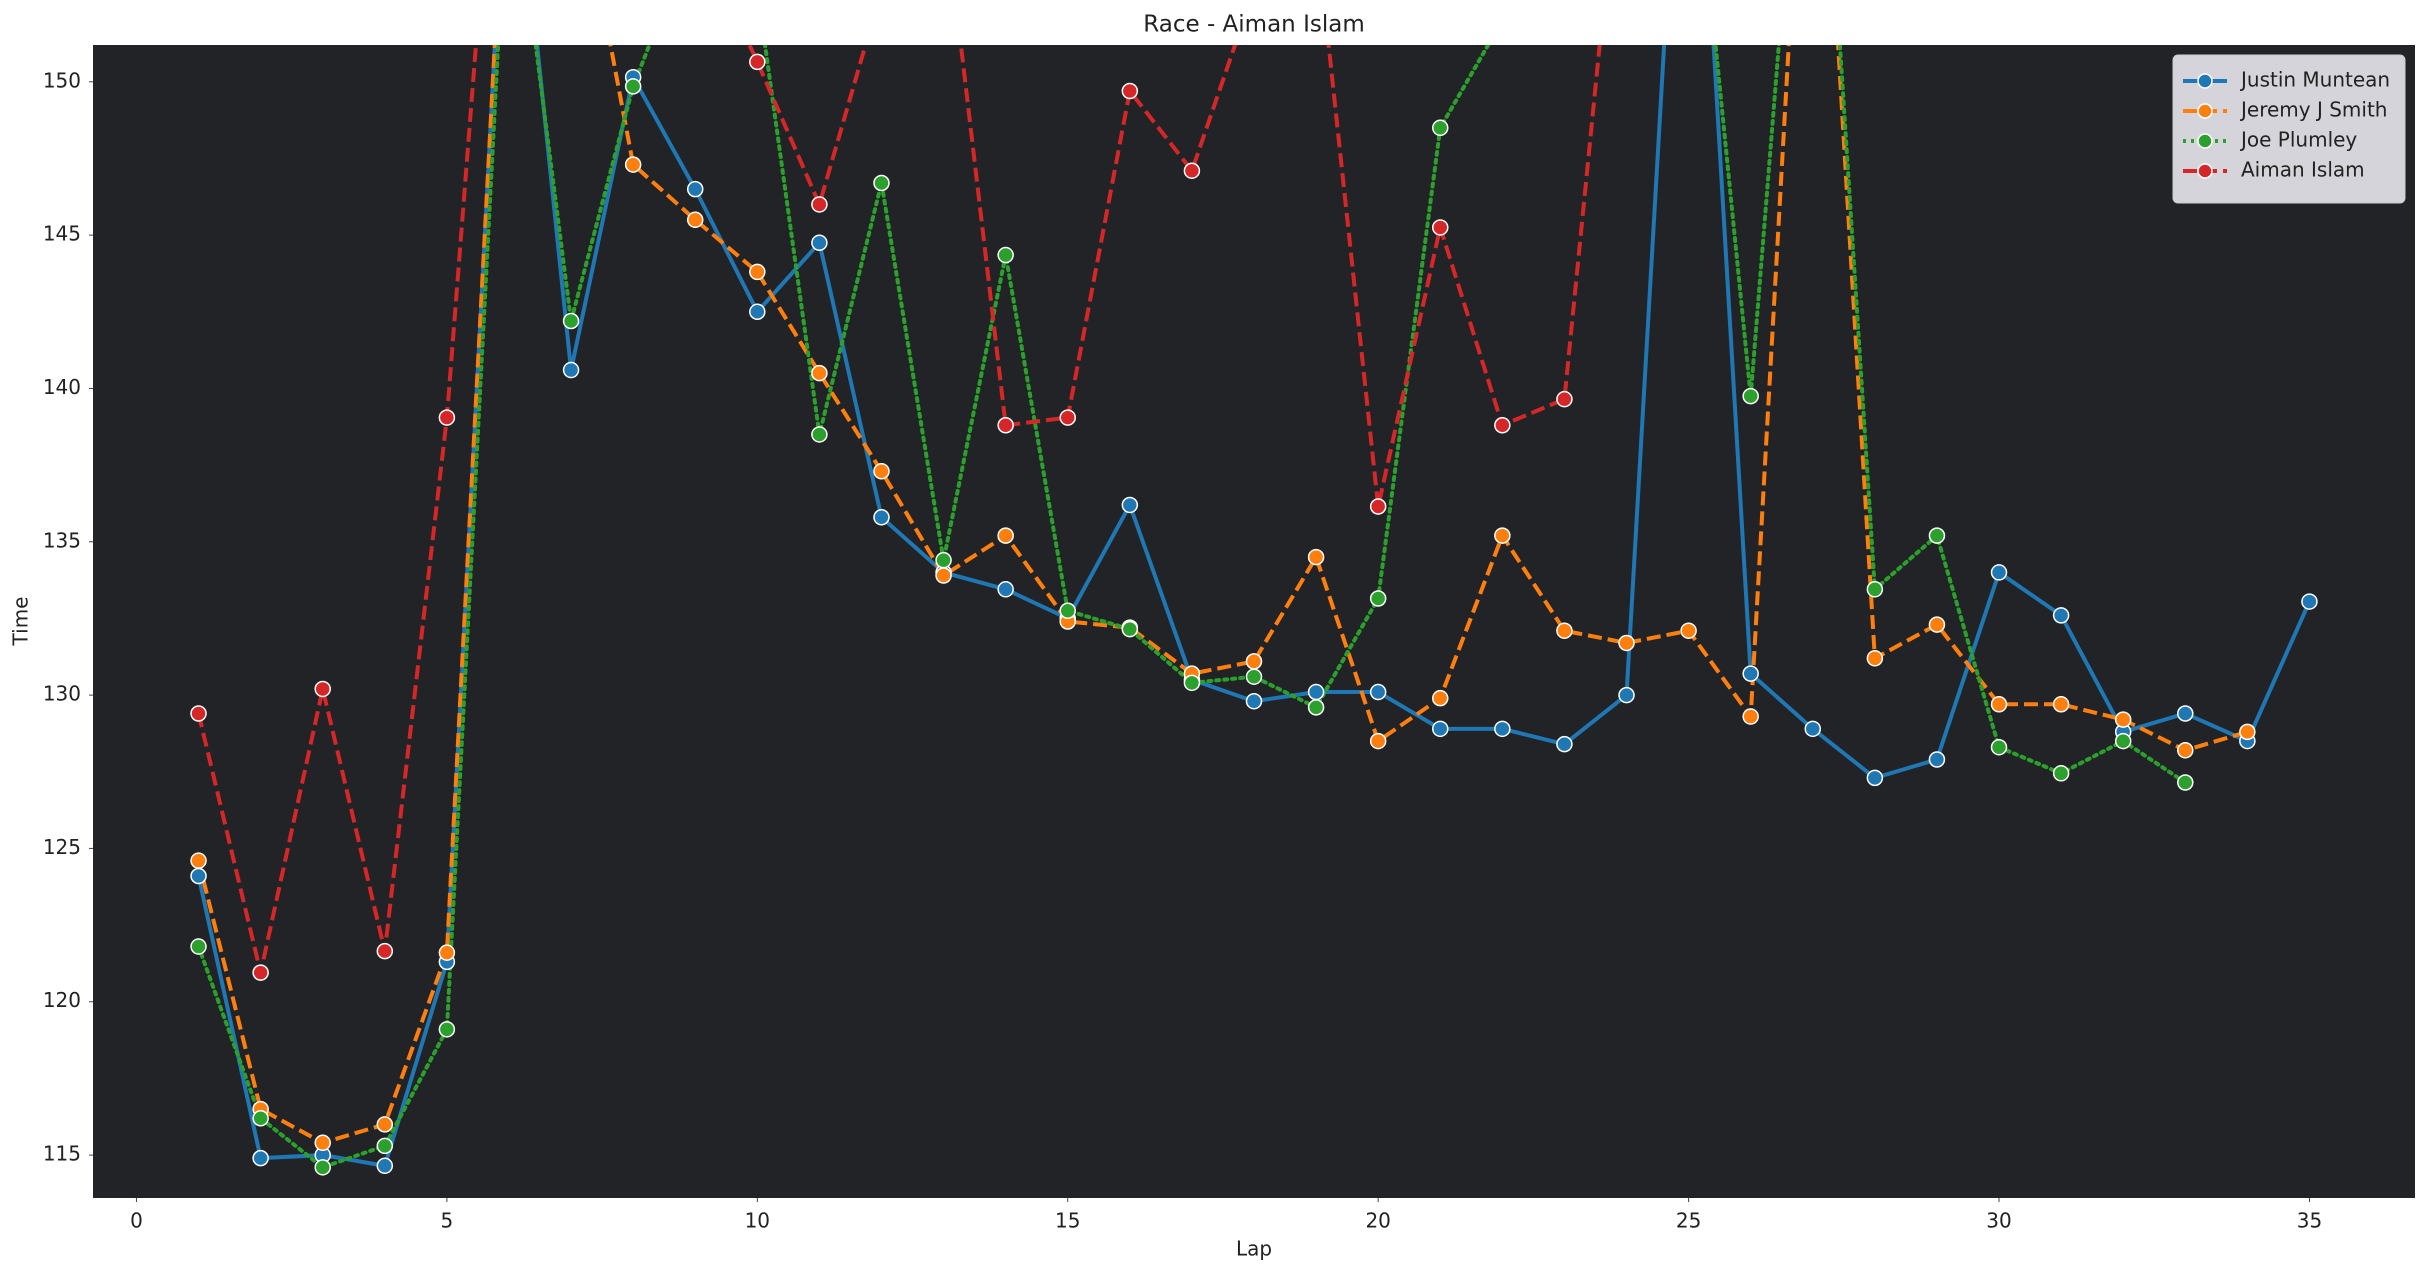 This screenshot has width=2431, height=1276. I want to click on y-tick-label: 145, so click(62, 234).